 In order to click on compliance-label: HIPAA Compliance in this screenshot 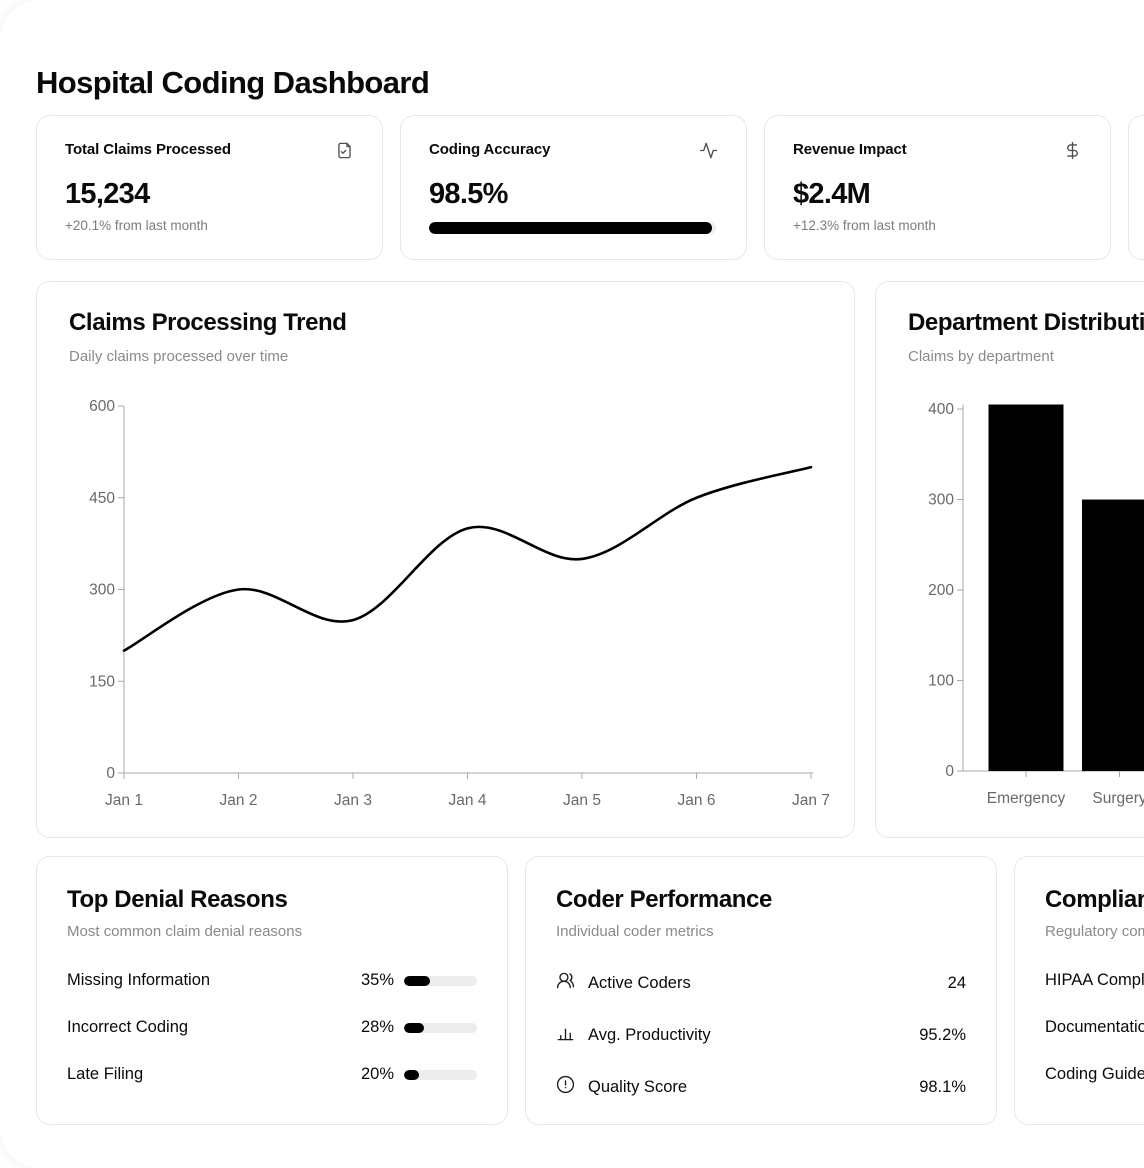, I will do `click(1094, 980)`.